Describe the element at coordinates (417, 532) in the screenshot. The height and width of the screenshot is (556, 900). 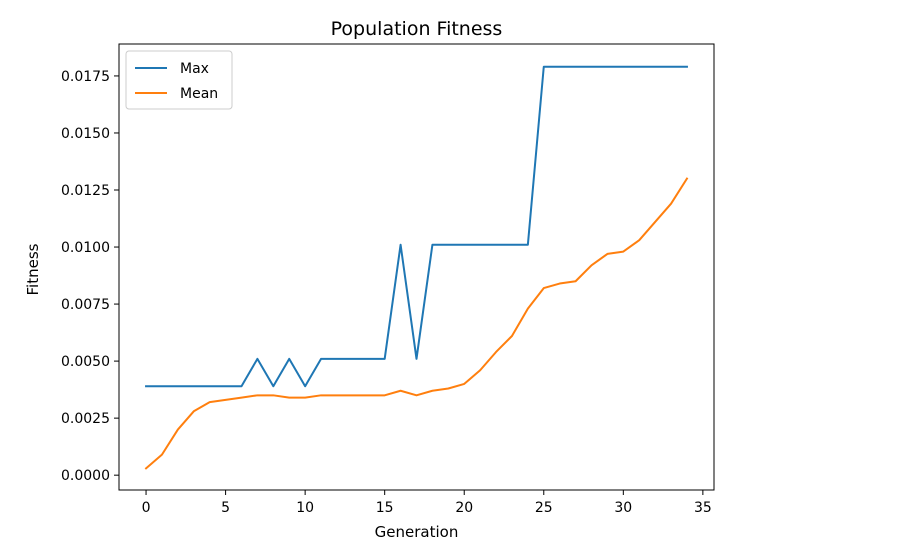
I see `x-axis-label: Generation` at that location.